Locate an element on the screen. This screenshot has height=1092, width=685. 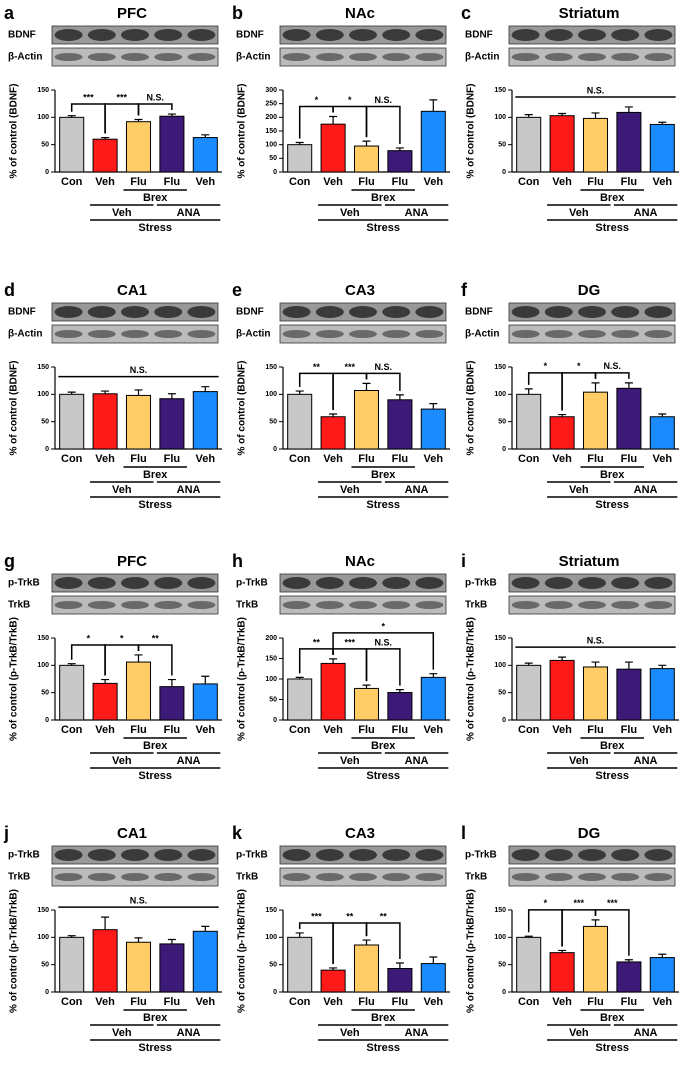
significance-label: ** is located at coordinates (317, 642).